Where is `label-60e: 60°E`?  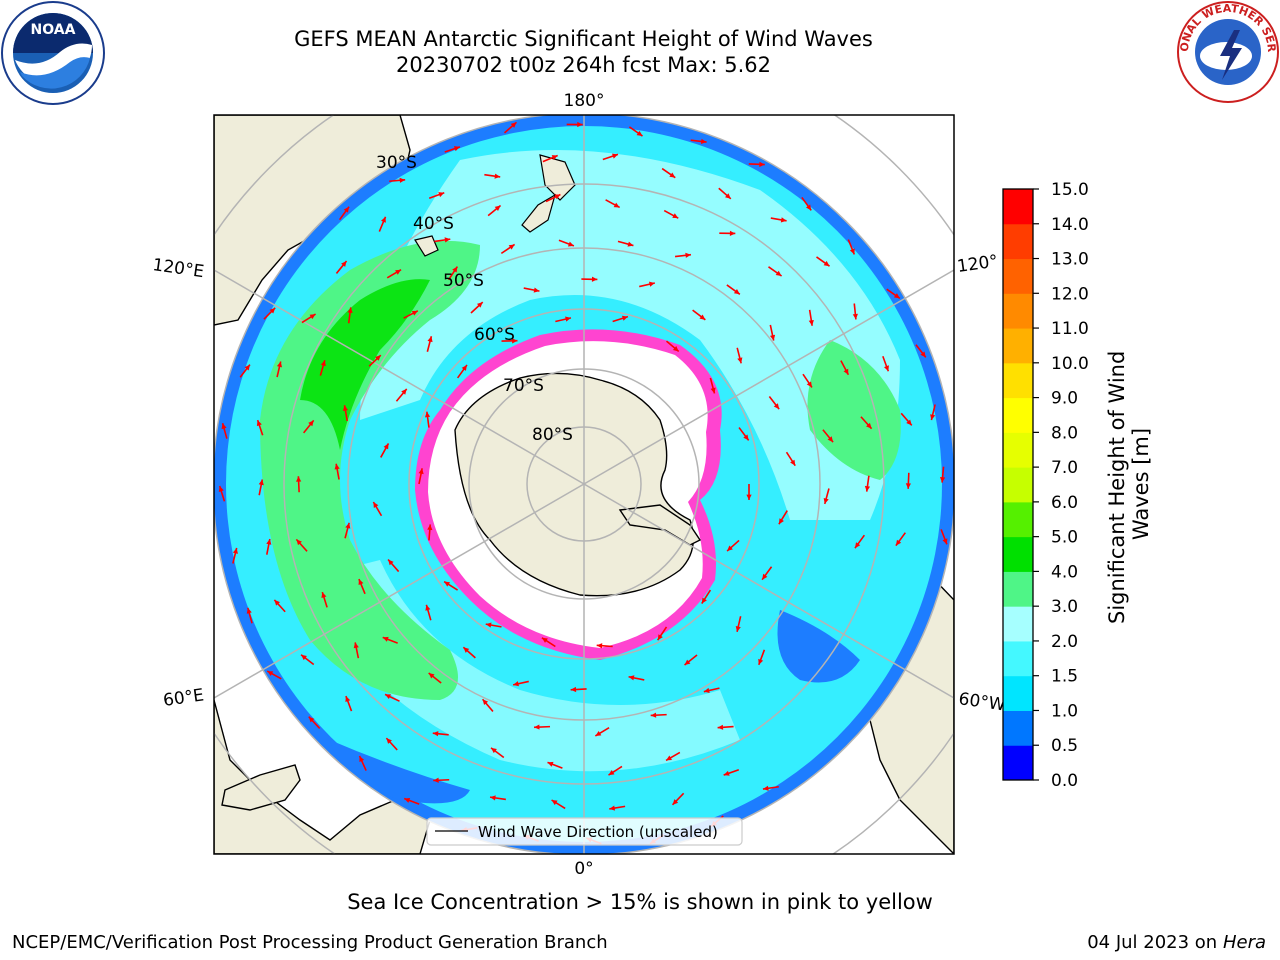 label-60e: 60°E is located at coordinates (183, 697).